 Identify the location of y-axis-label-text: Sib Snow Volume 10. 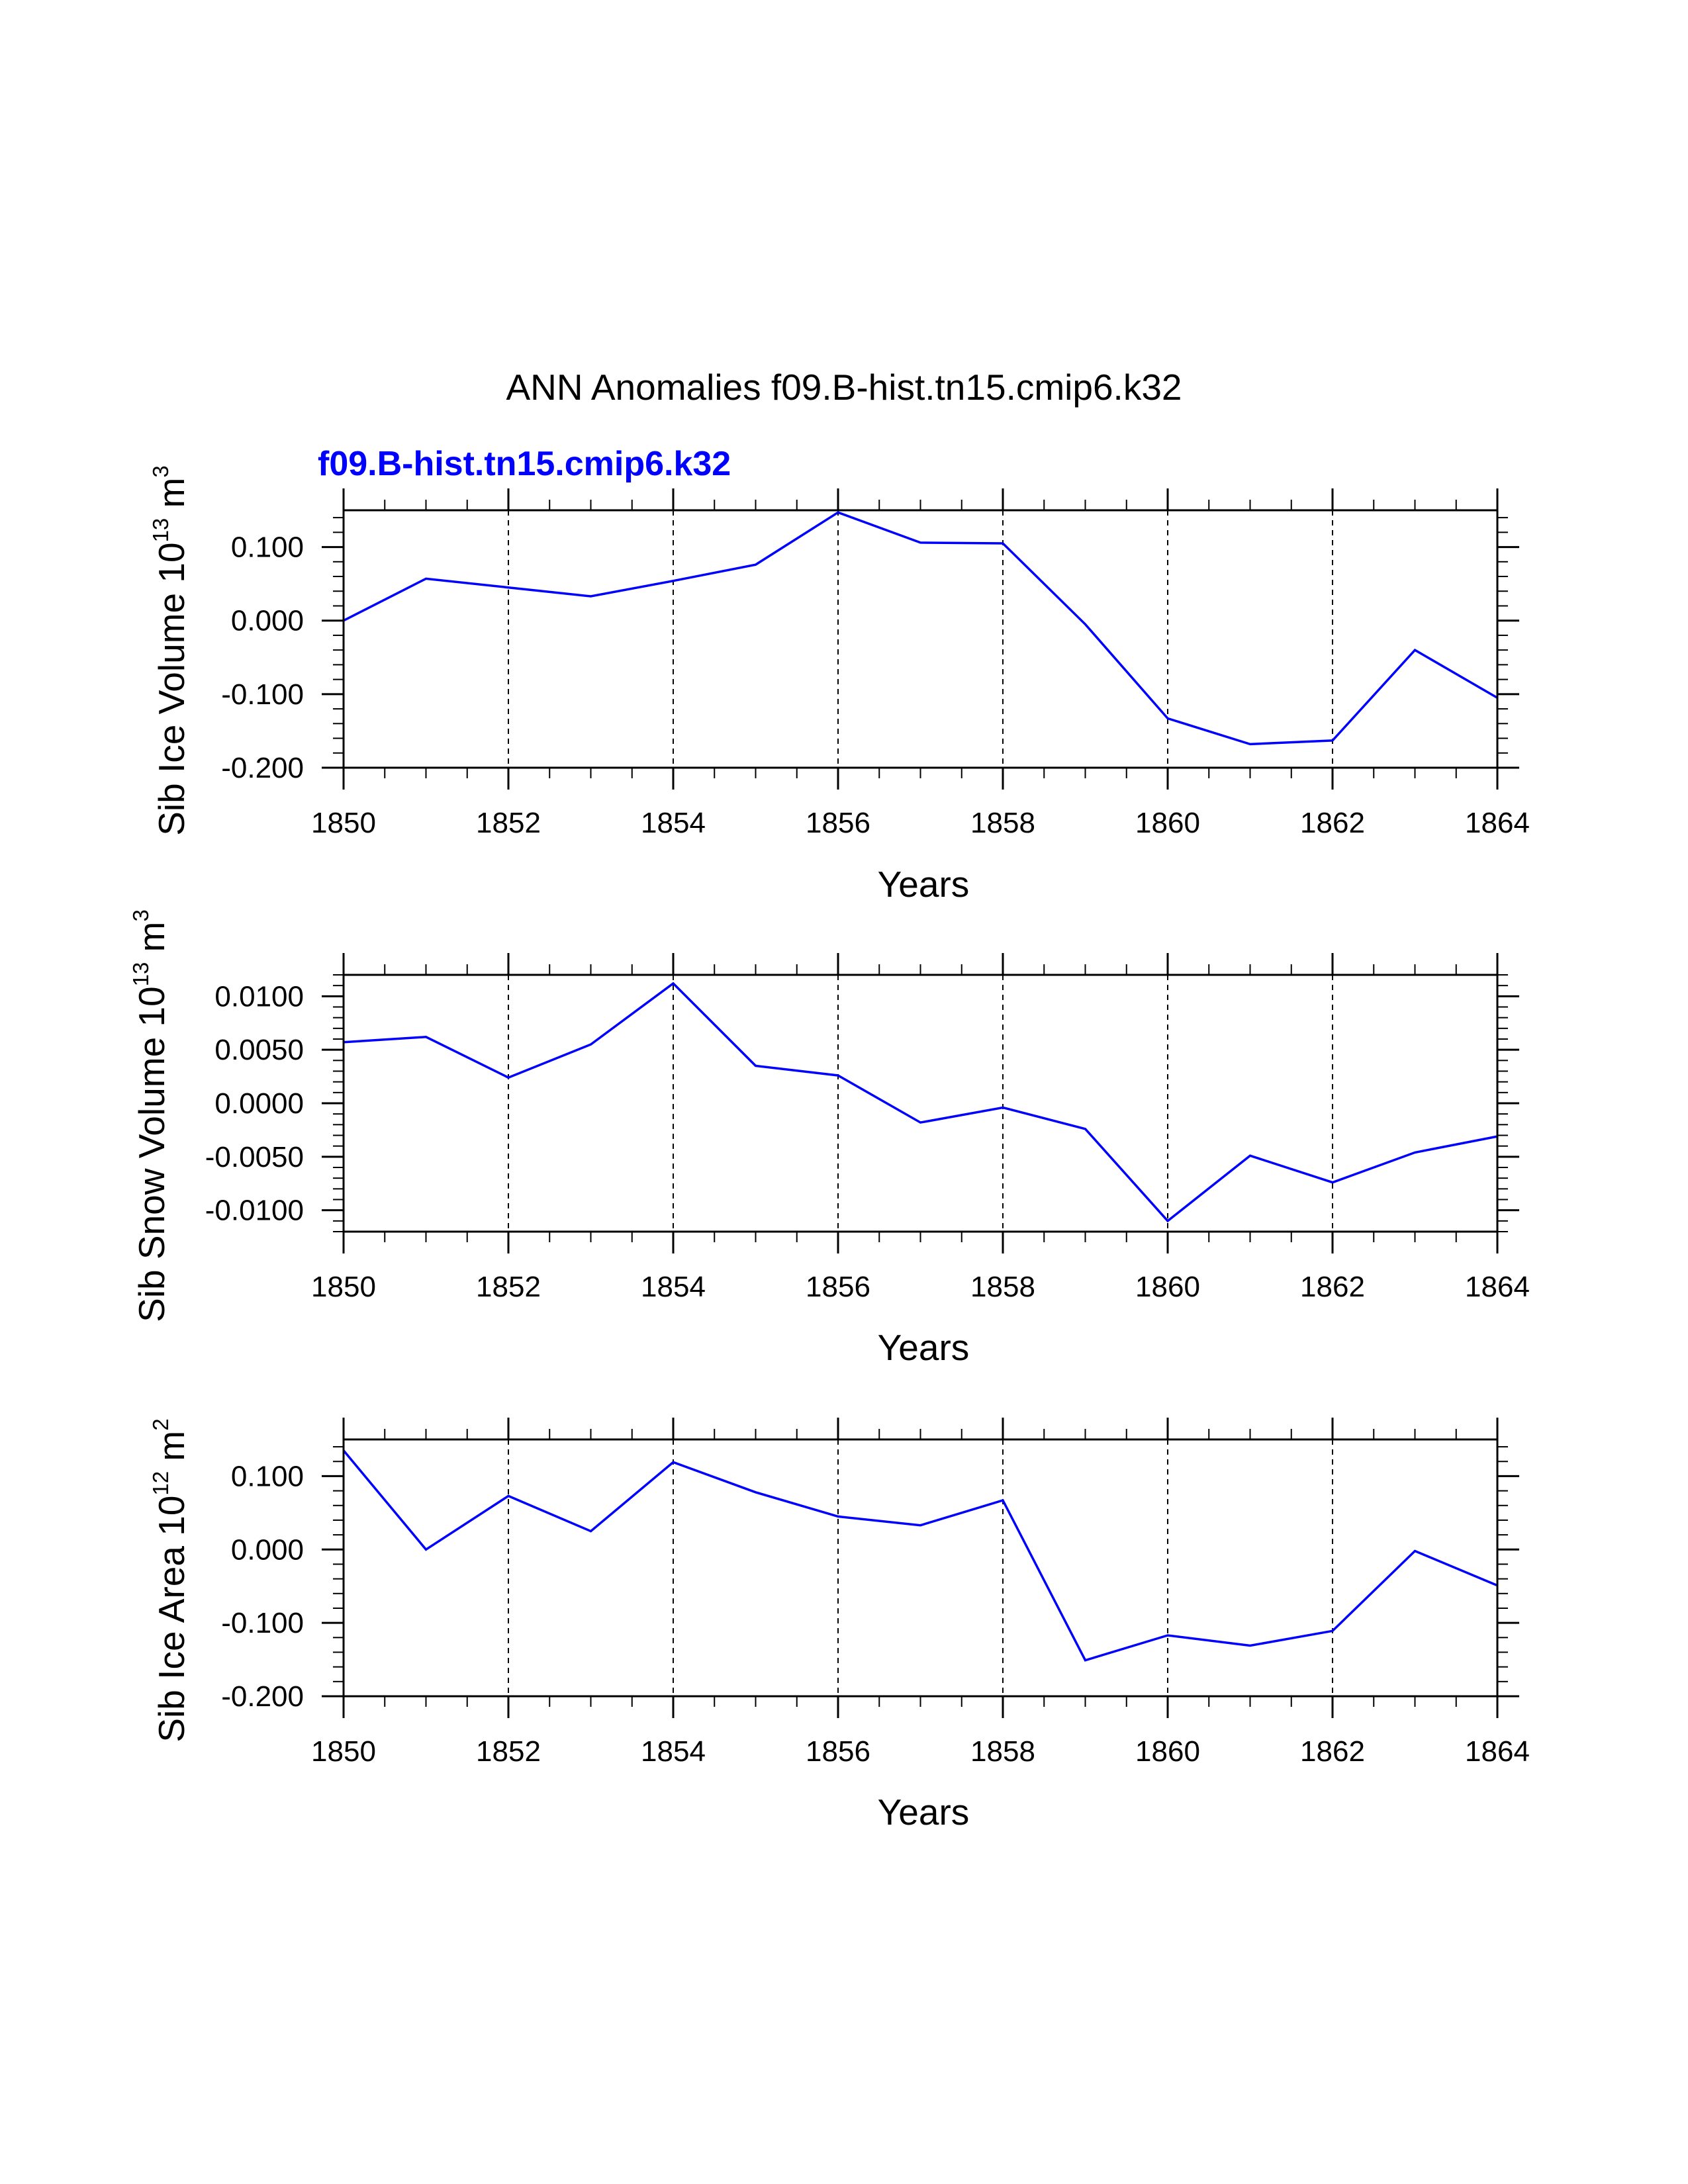
(151, 1154).